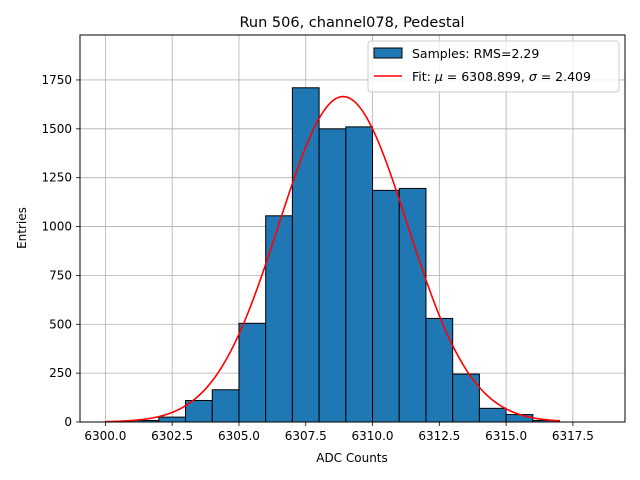 Image resolution: width=640 pixels, height=480 pixels. Describe the element at coordinates (439, 436) in the screenshot. I see `x-tick-label-5: 6312.5` at that location.